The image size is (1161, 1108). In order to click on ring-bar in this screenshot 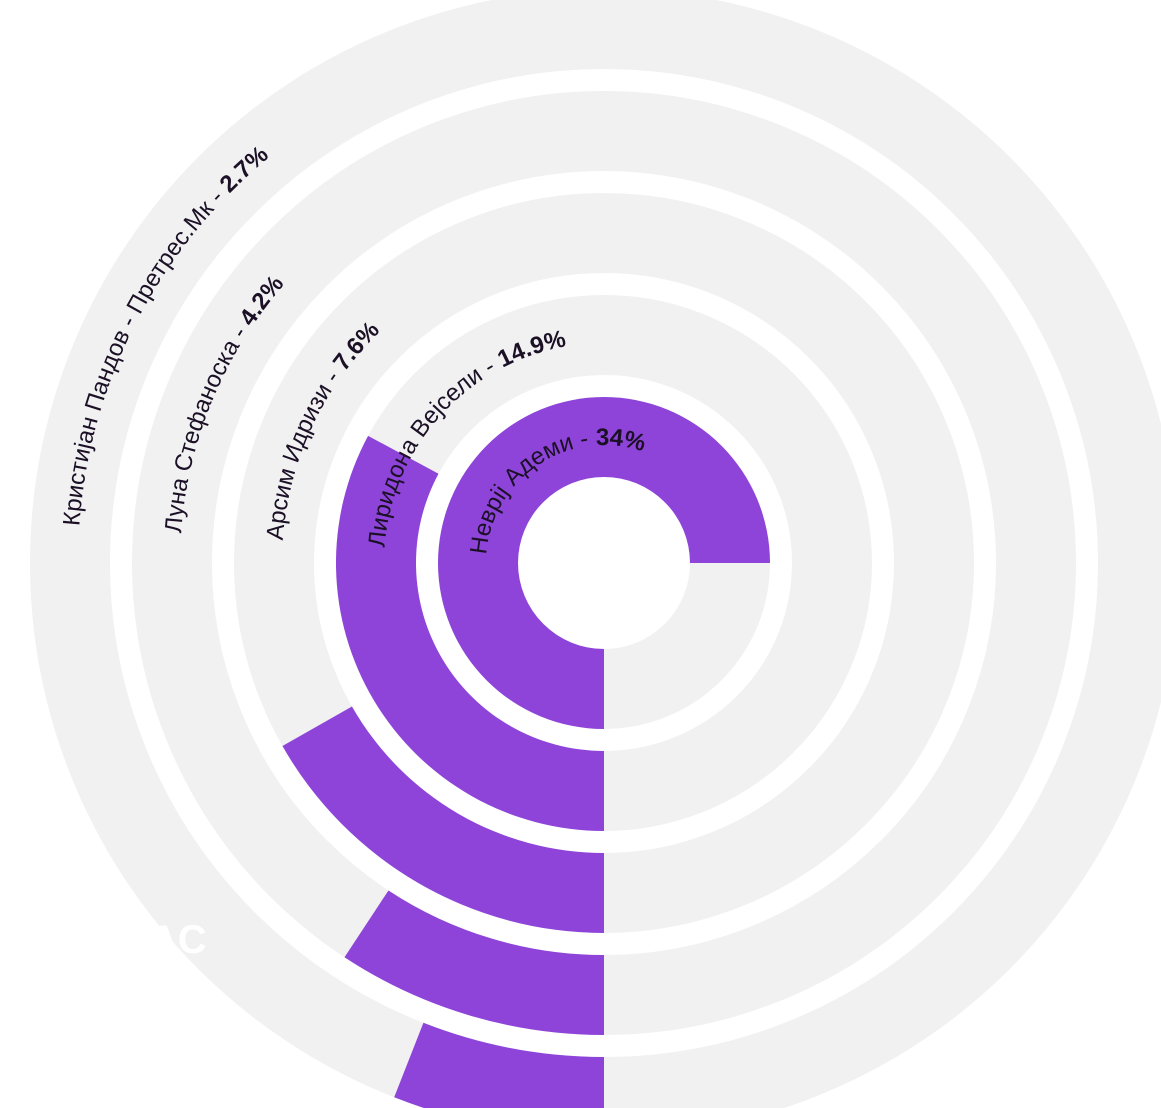, I will do `click(499, 1065)`.